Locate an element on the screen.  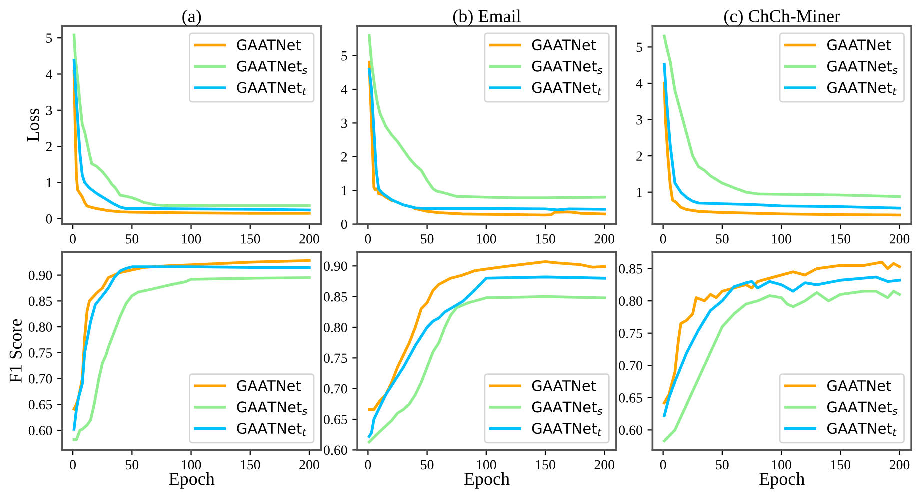
y-axis-title: Loss is located at coordinates (33, 125).